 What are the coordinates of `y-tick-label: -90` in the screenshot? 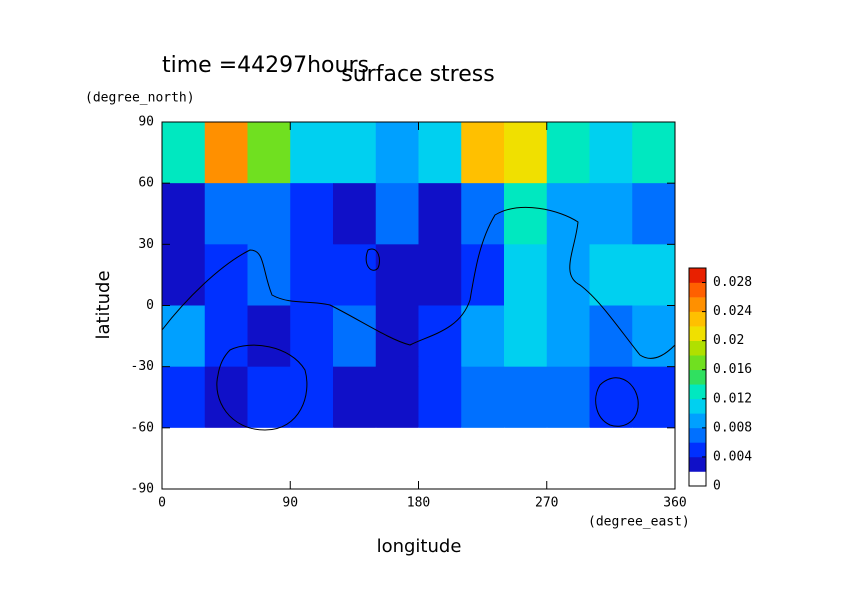 It's located at (142, 489).